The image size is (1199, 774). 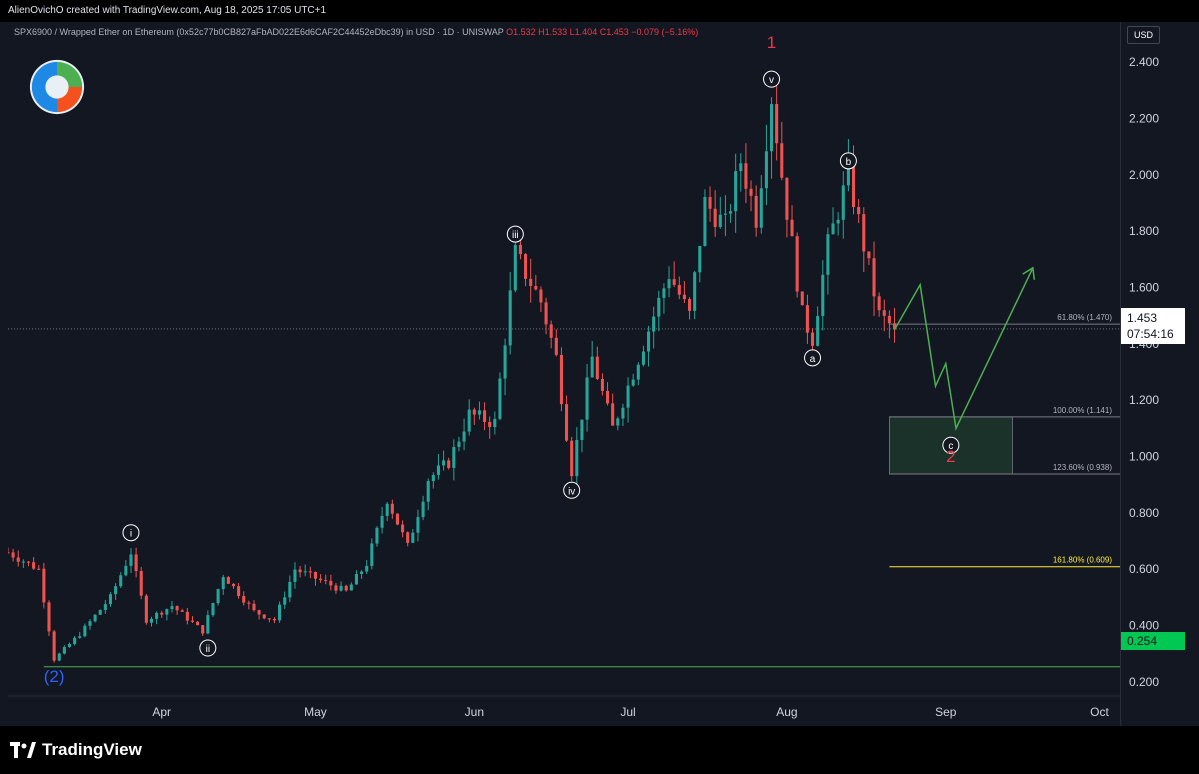 I want to click on fib-level-label: 123.60% (0.938), so click(x=1082, y=467).